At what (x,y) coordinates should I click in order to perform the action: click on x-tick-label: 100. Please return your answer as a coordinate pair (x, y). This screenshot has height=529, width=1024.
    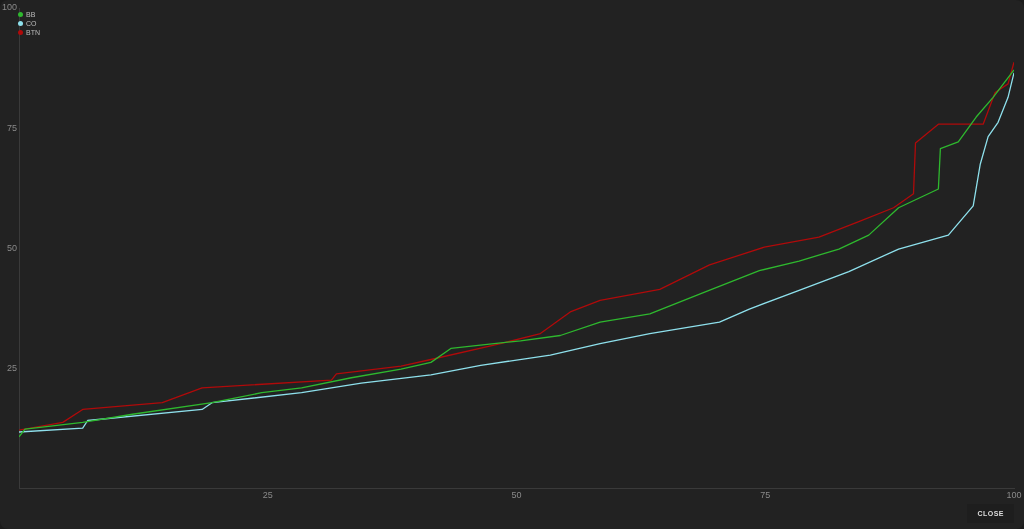
    Looking at the image, I should click on (1014, 495).